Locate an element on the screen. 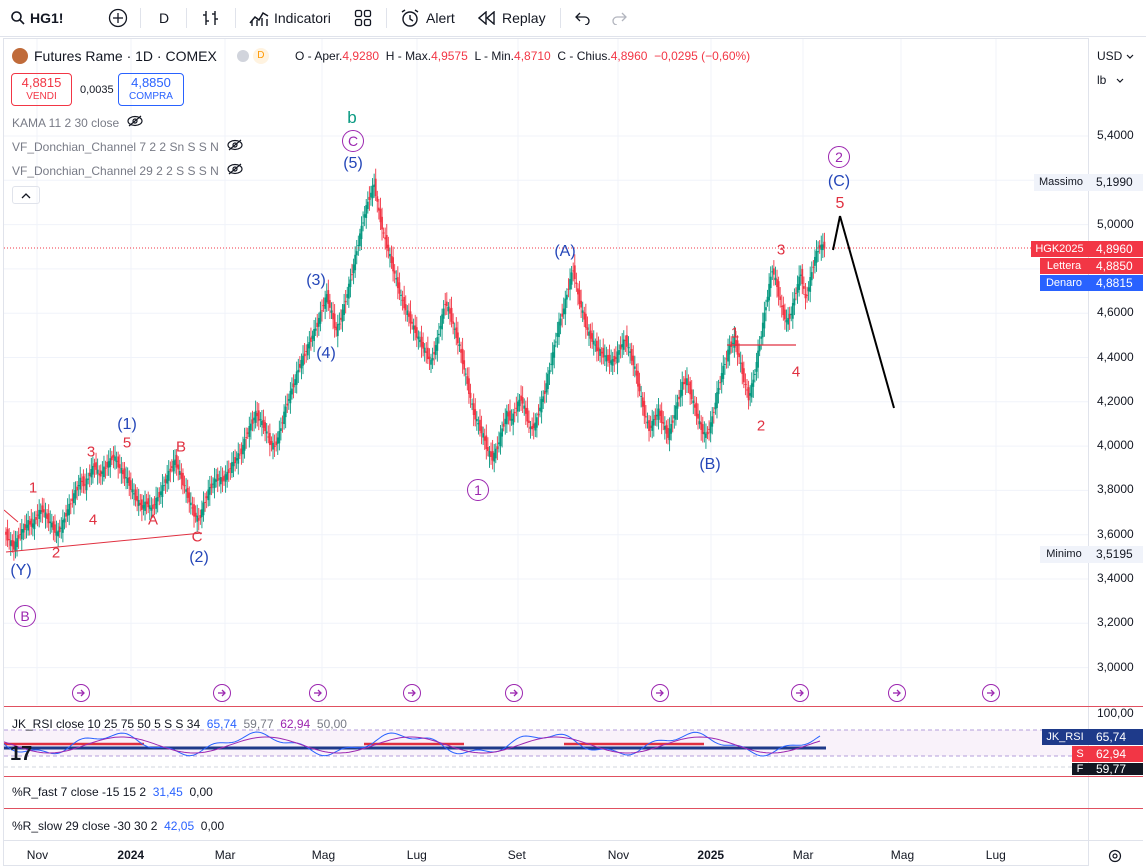 This screenshot has width=1146, height=868. indicator-donchian-29: VF_Donchian_Channel 29 2 2 S S S N is located at coordinates (127, 170).